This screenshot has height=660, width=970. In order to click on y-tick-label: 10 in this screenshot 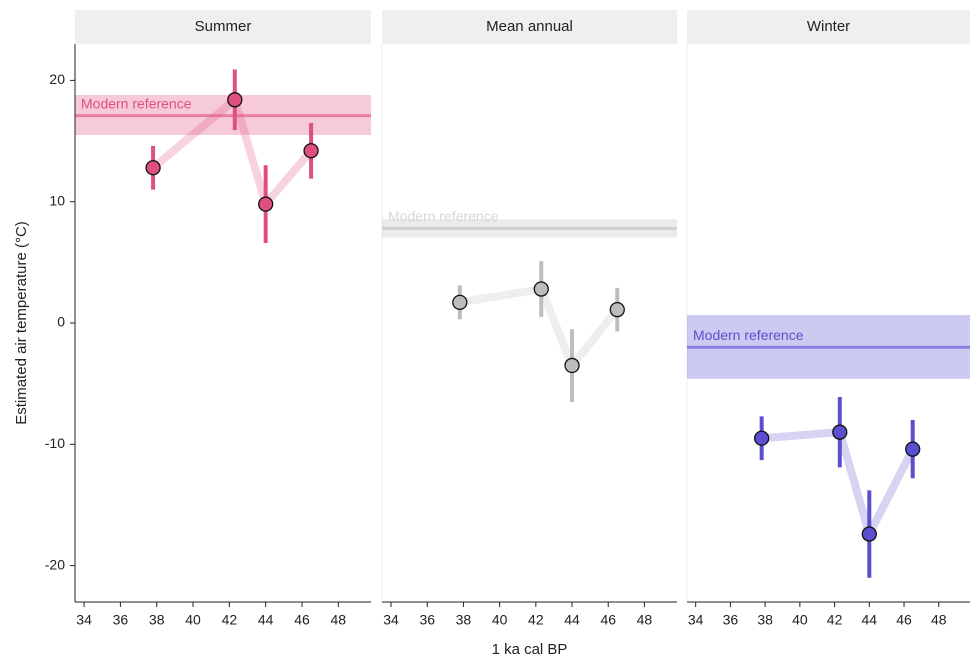, I will do `click(57, 200)`.